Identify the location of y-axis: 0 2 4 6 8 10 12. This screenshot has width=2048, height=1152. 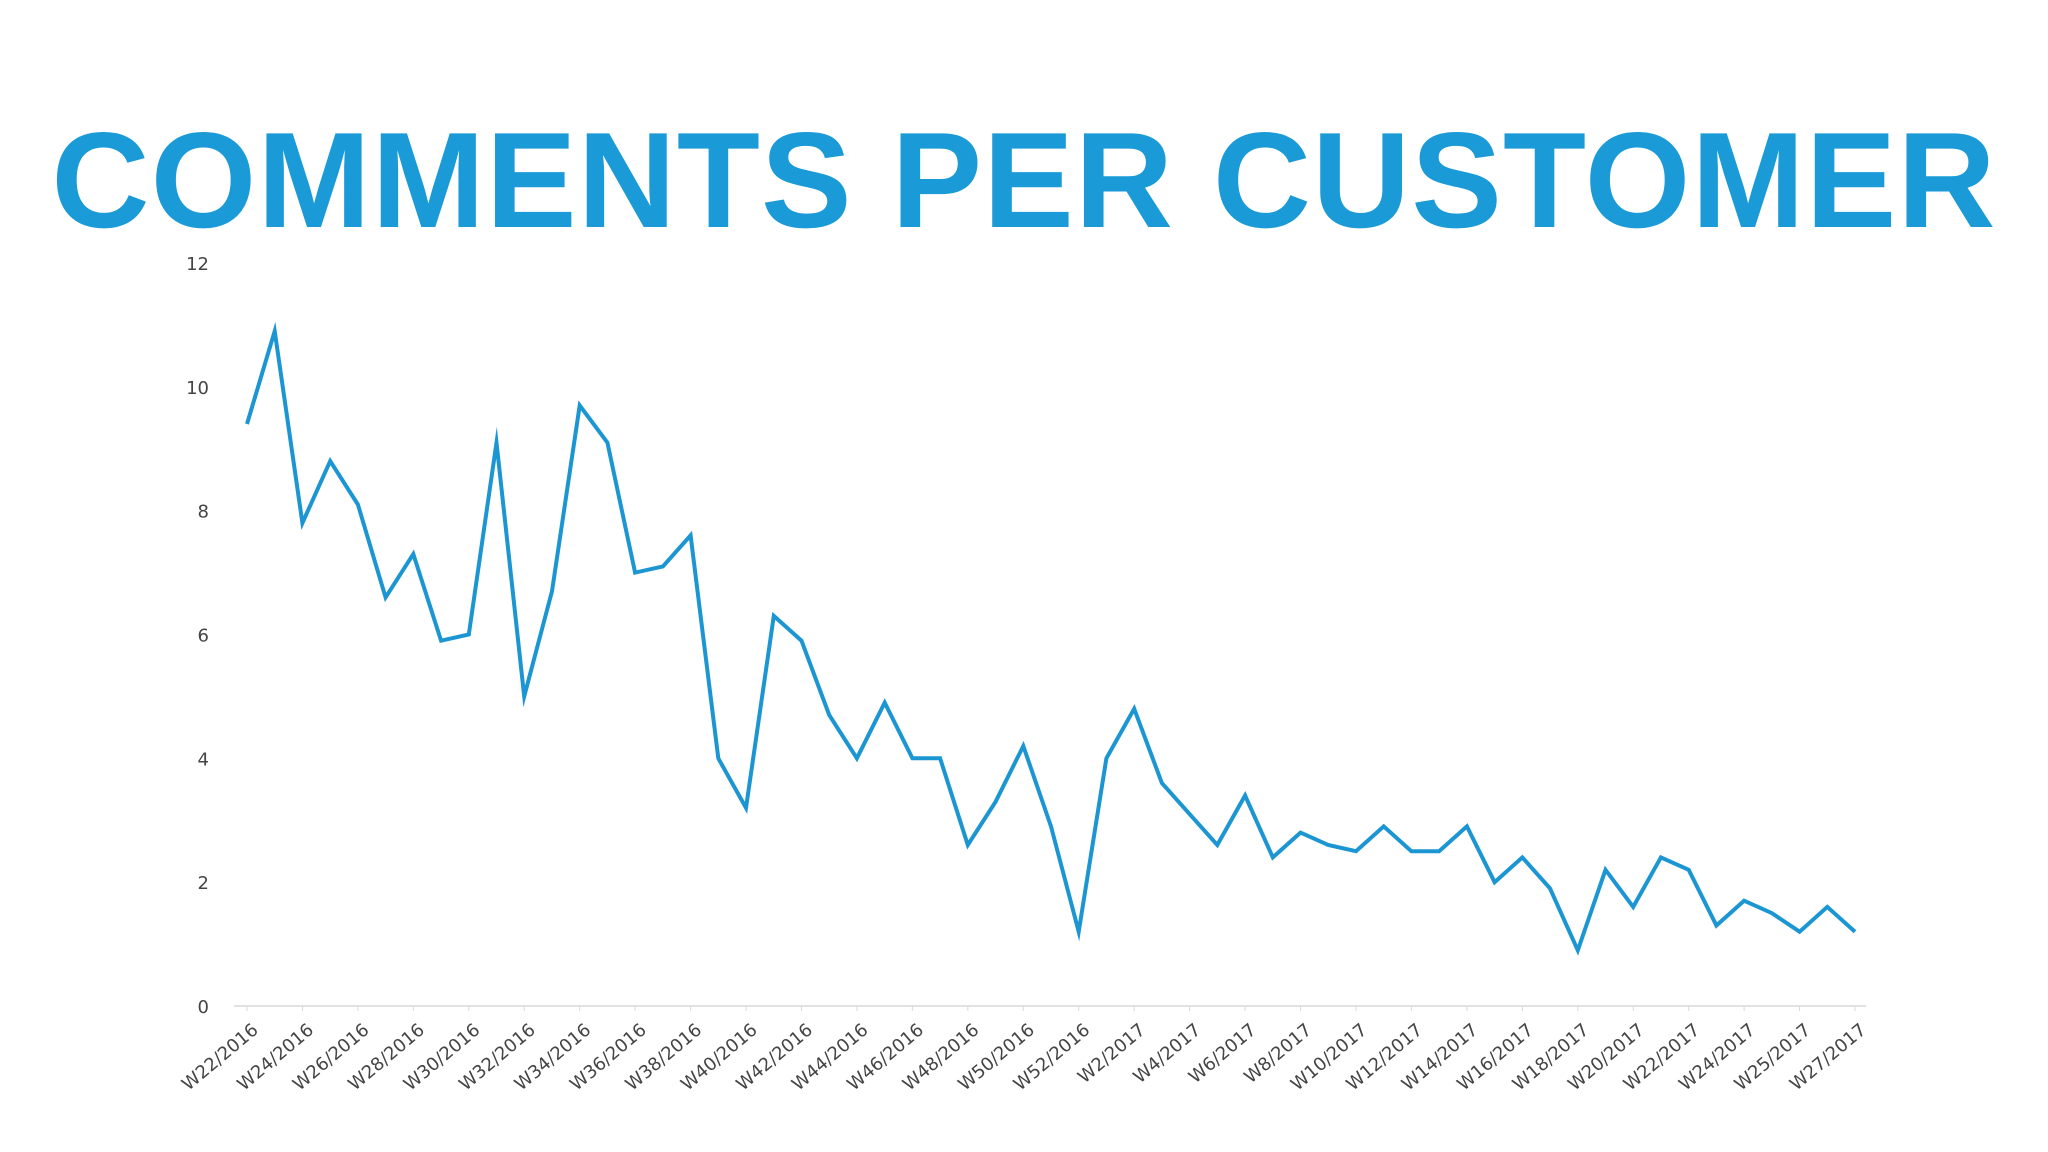
(197, 636).